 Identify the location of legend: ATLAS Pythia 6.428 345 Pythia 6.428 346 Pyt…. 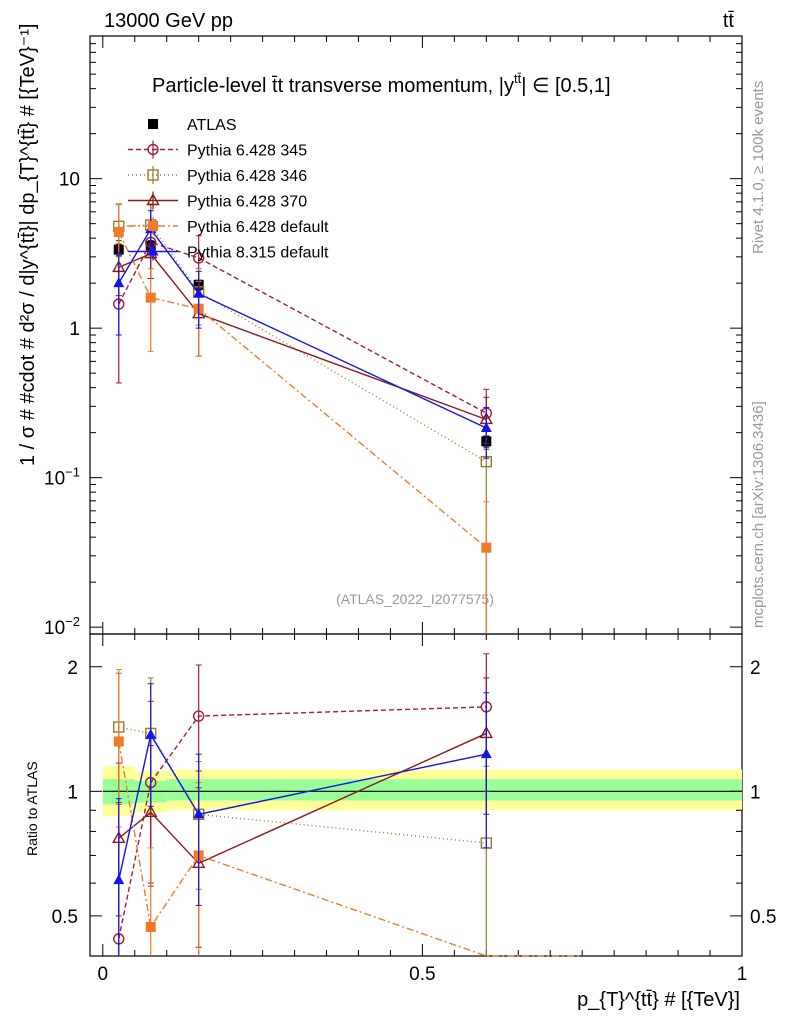
(228, 189).